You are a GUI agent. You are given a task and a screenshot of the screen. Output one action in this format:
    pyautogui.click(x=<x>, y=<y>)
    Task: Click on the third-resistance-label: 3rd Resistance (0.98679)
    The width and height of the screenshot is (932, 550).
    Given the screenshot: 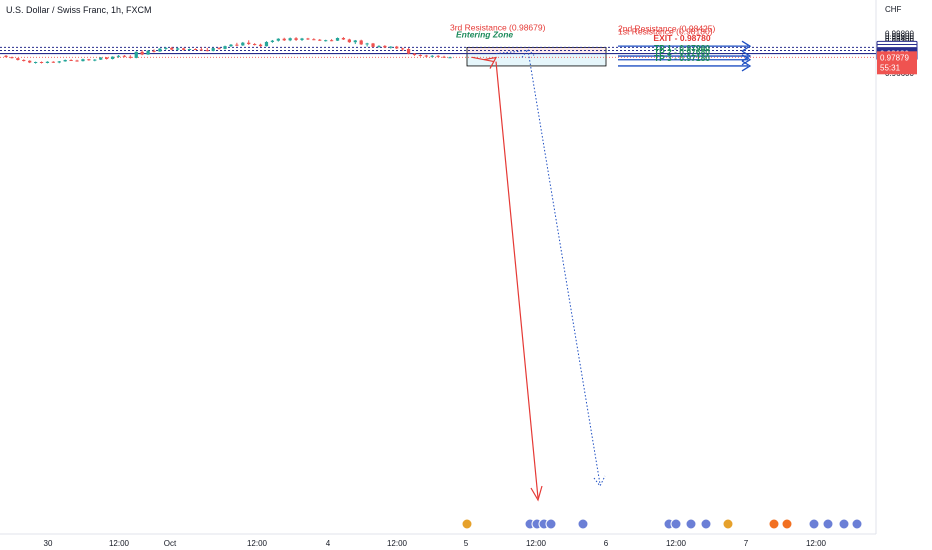 What is the action you would take?
    pyautogui.click(x=498, y=27)
    